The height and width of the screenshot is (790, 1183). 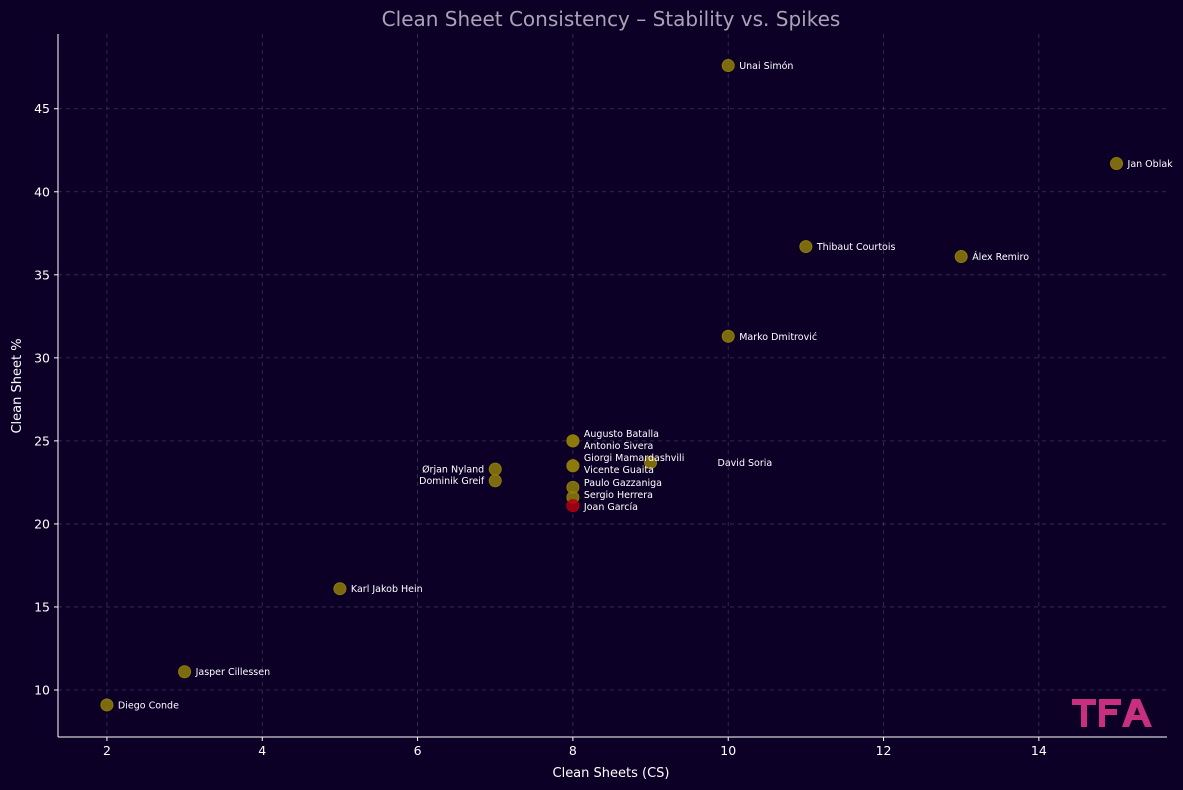 I want to click on point-label: Ørjan Nyland, so click(x=453, y=470).